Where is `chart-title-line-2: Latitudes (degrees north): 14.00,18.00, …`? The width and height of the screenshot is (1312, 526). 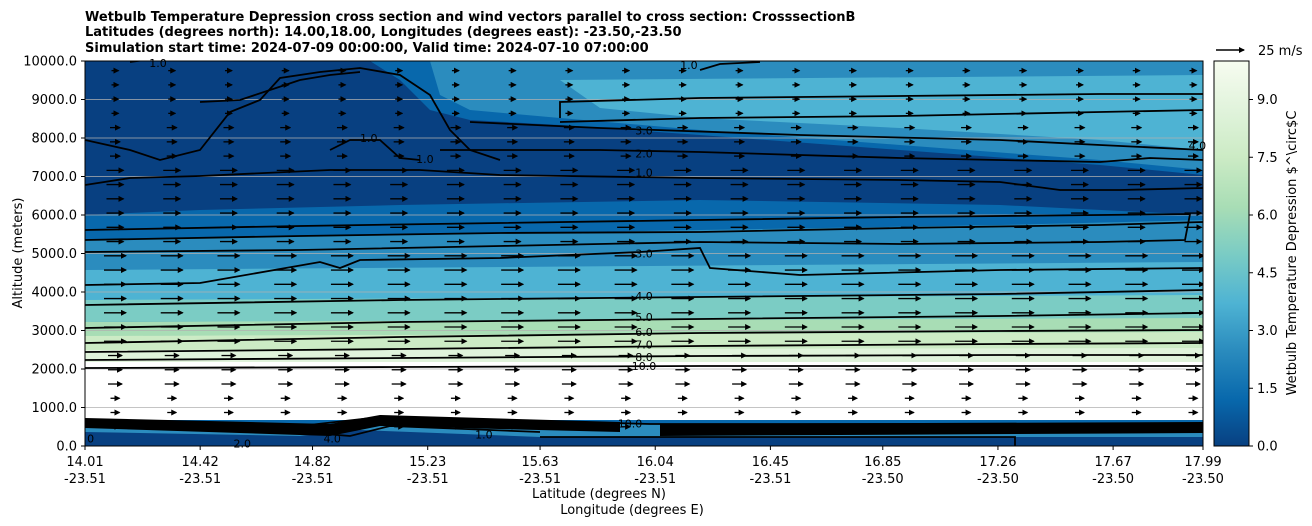 chart-title-line-2: Latitudes (degrees north): 14.00,18.00, … is located at coordinates (383, 32).